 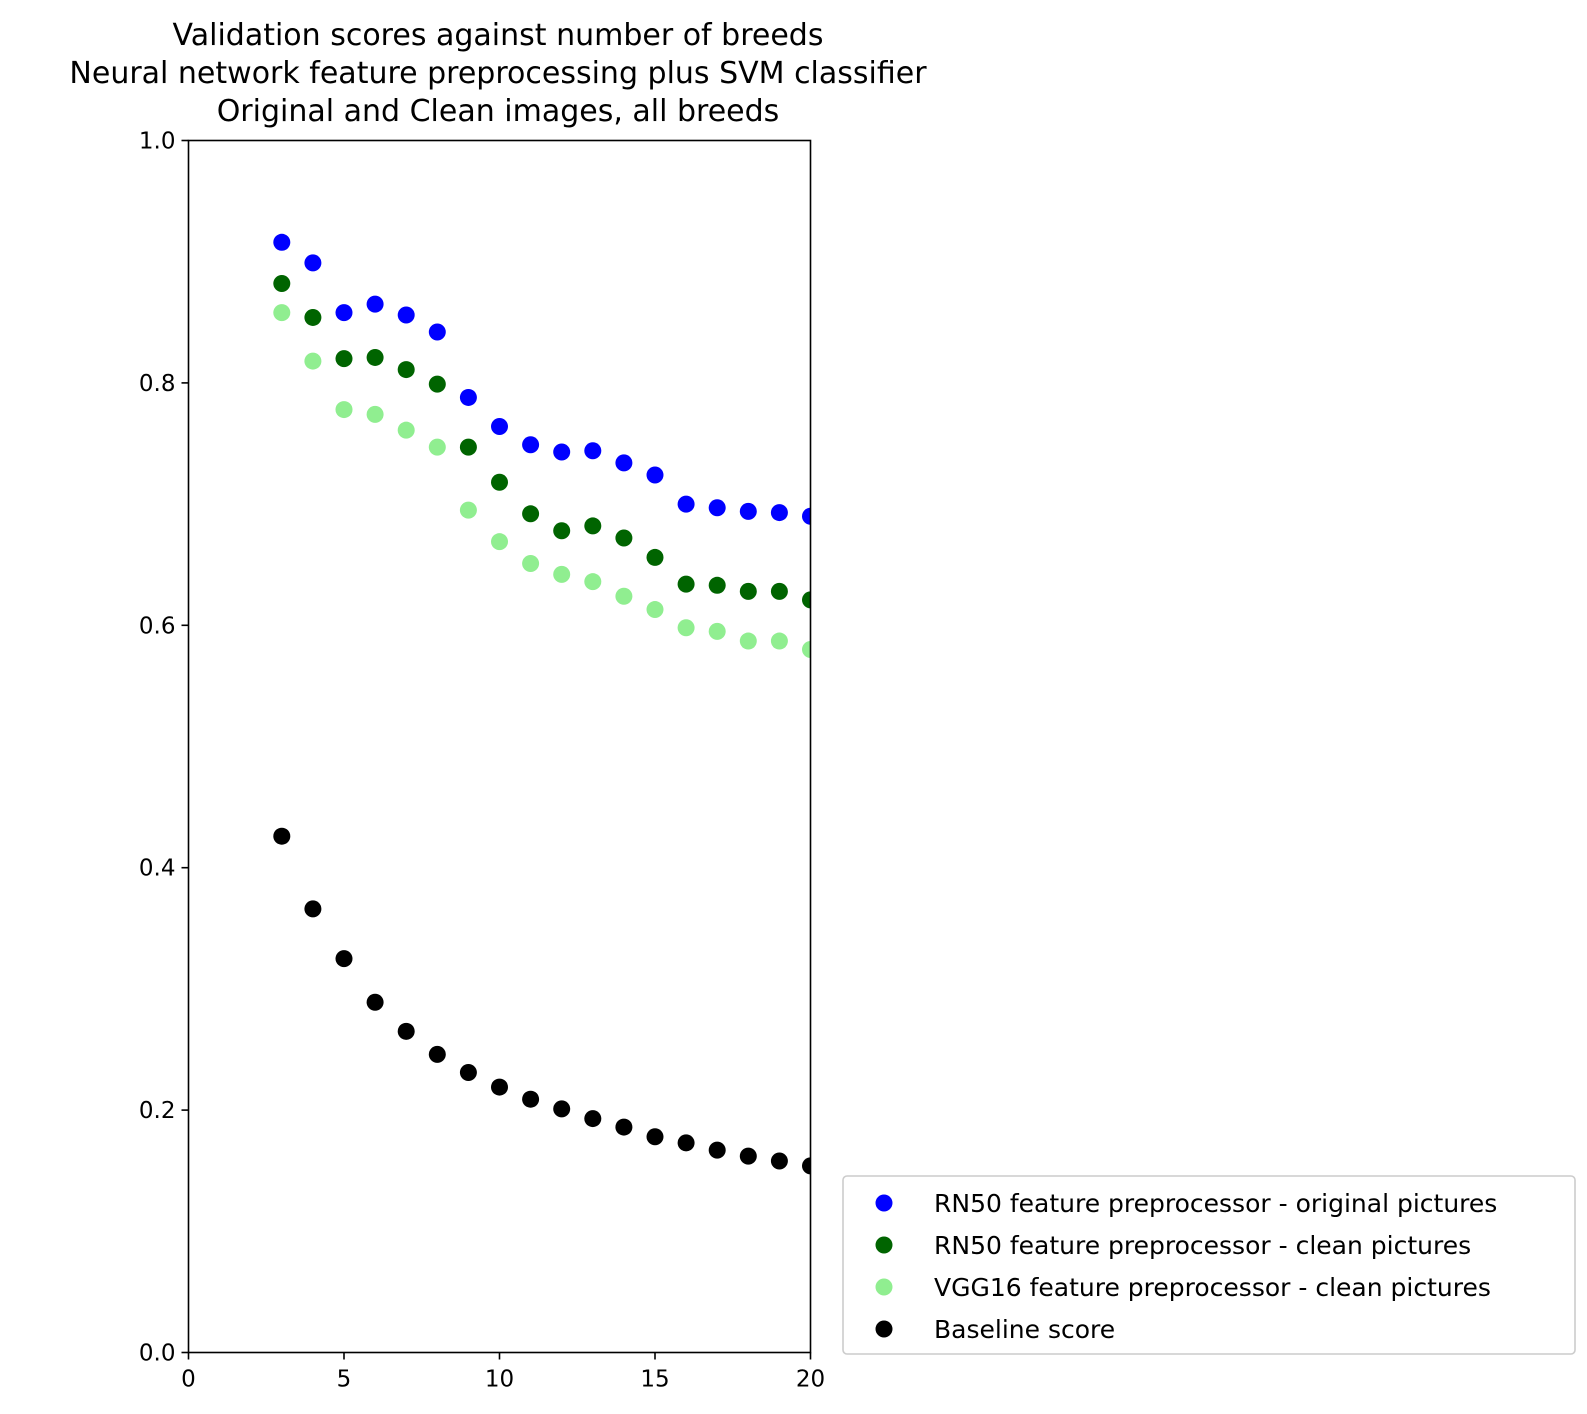 I want to click on legend-label: Baseline score, so click(x=1024, y=1329).